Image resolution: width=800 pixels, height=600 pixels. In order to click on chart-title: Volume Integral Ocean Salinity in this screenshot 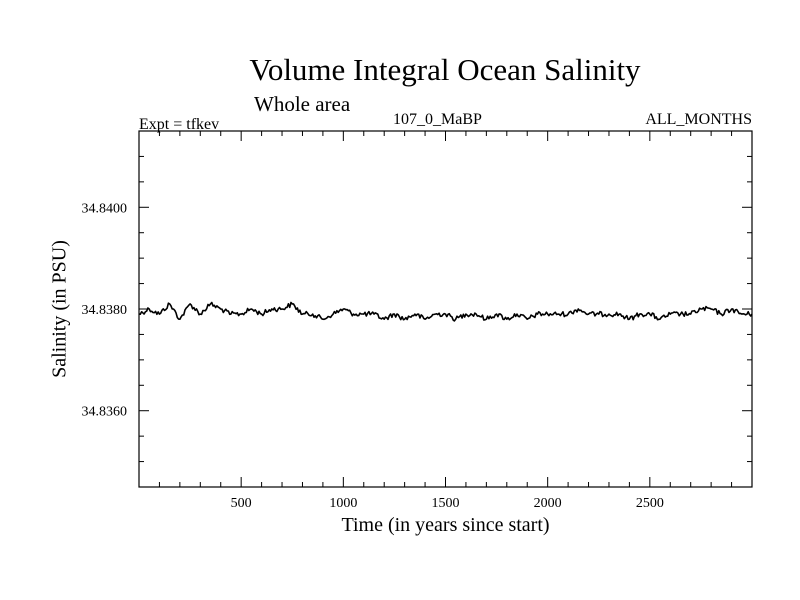, I will do `click(445, 69)`.